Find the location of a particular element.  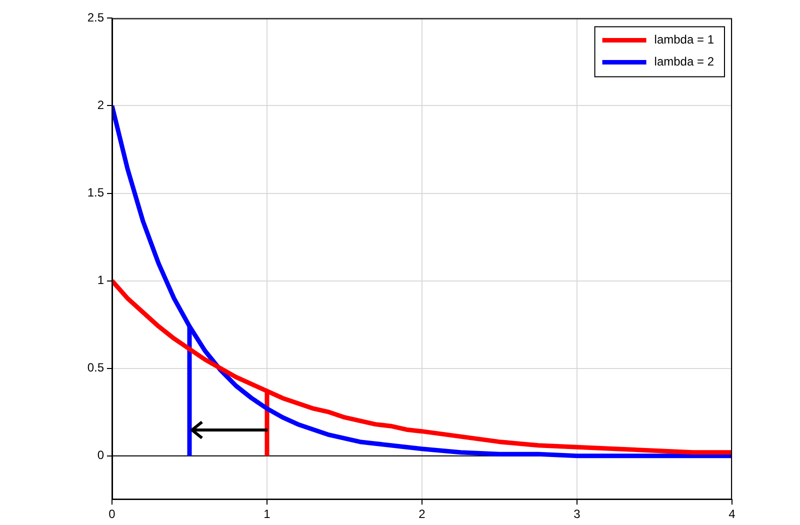

y-tick-label: 2 is located at coordinates (100, 105).